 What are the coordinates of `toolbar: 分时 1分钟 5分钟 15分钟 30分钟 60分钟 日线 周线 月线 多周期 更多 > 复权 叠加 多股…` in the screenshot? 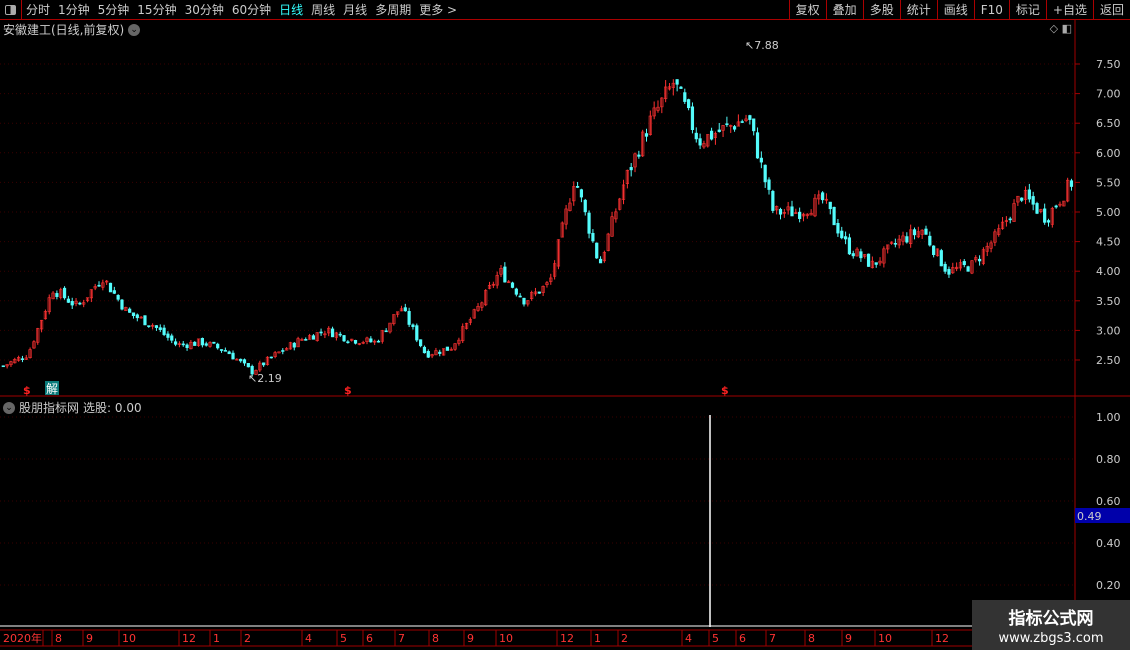 It's located at (565, 10).